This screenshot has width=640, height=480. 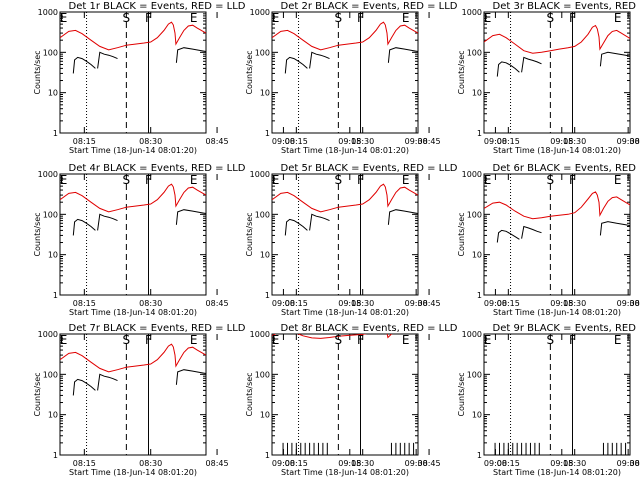 What do you see at coordinates (369, 328) in the screenshot?
I see `panel-title: Det 8r BLACK = Events, RED = LLD` at bounding box center [369, 328].